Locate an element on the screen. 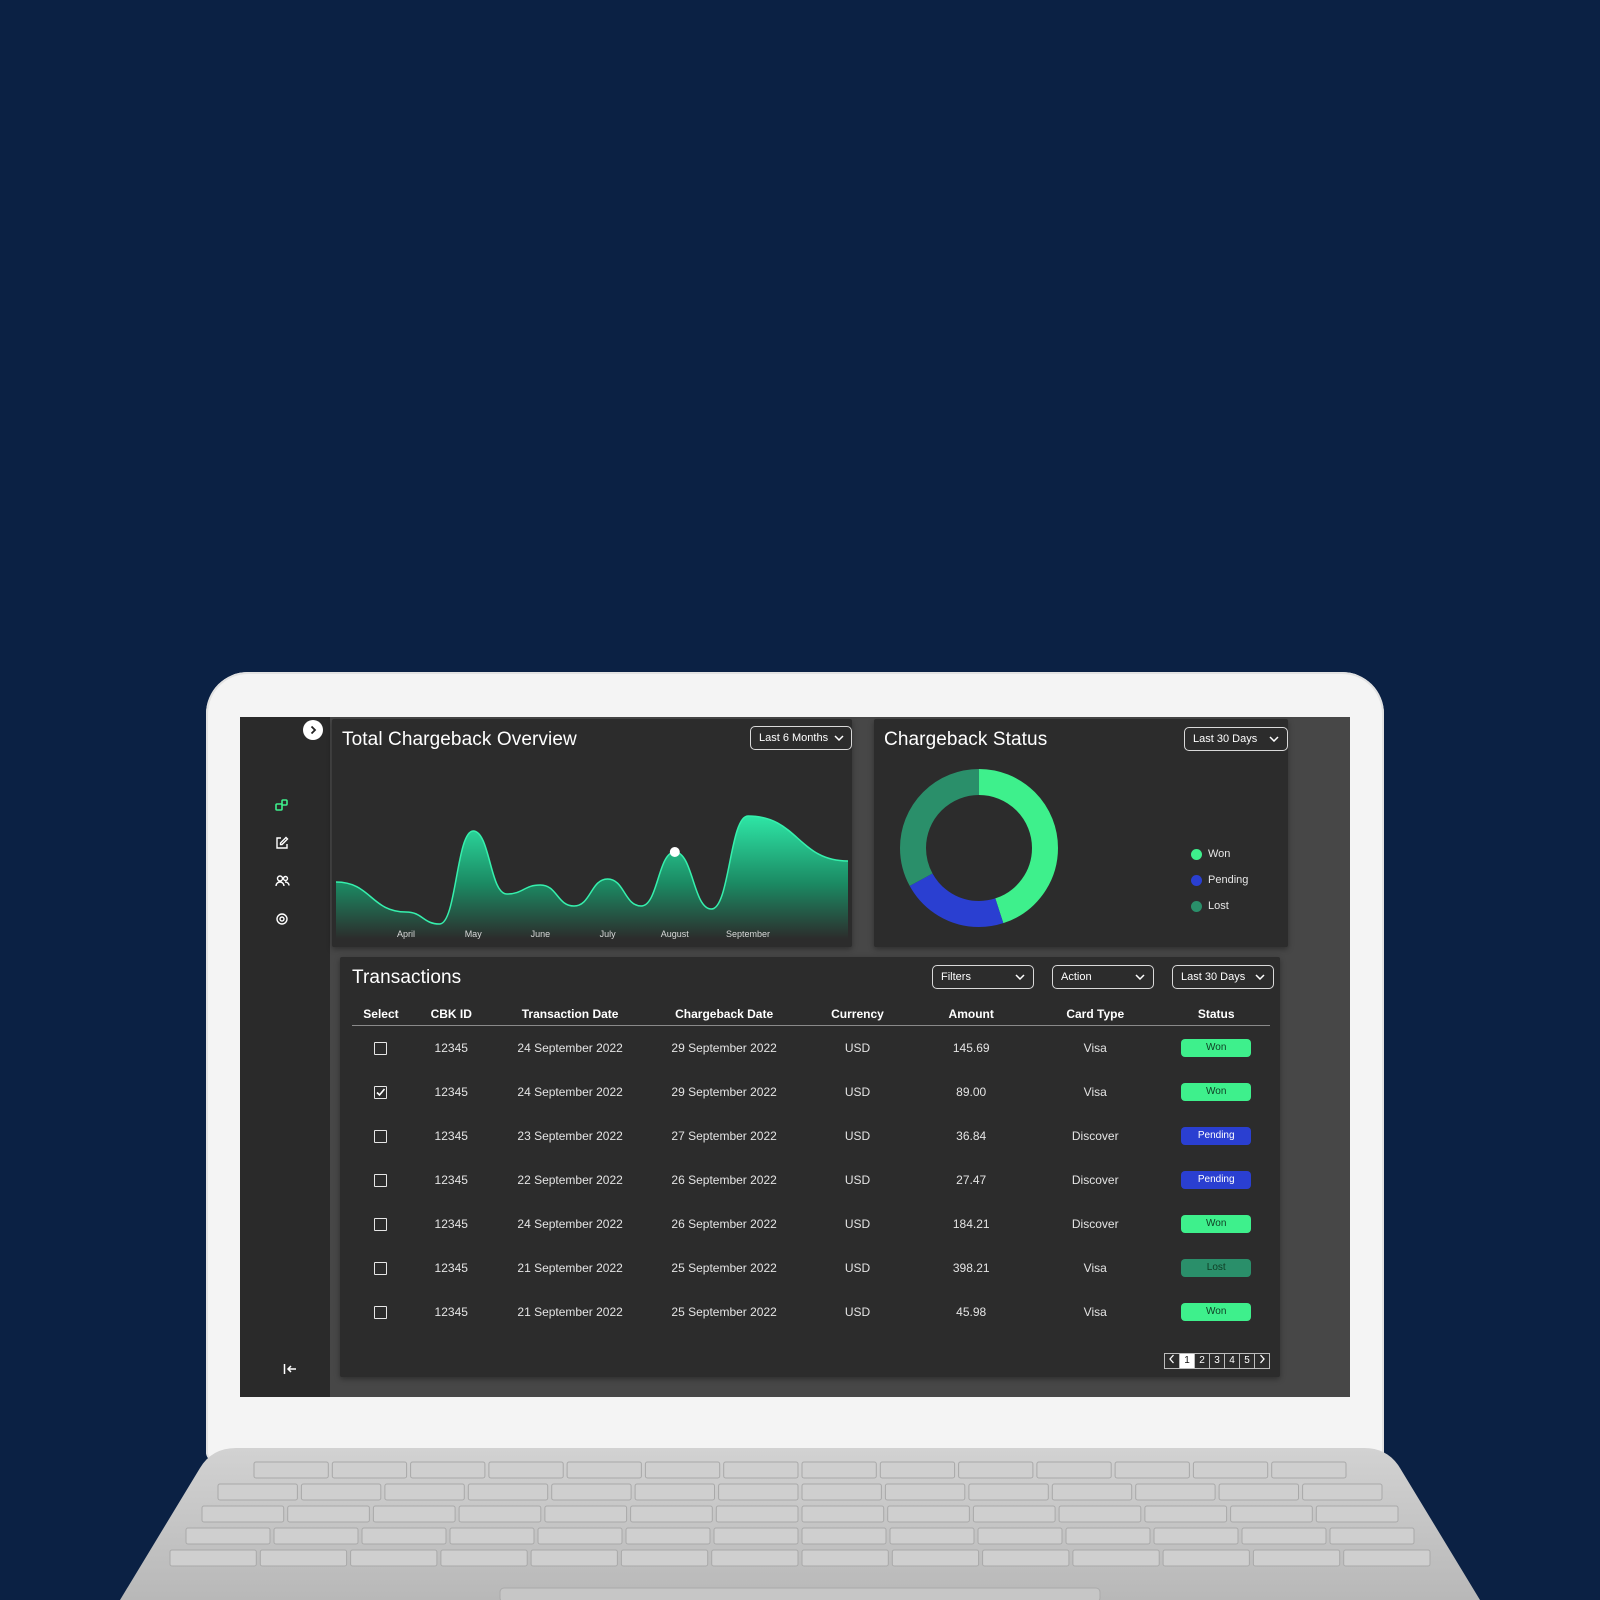  column-header: Select is located at coordinates (381, 1014).